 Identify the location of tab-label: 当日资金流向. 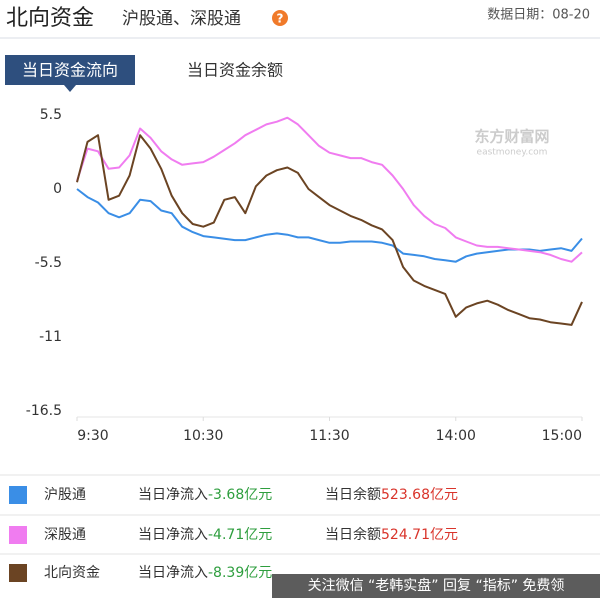
(70, 70).